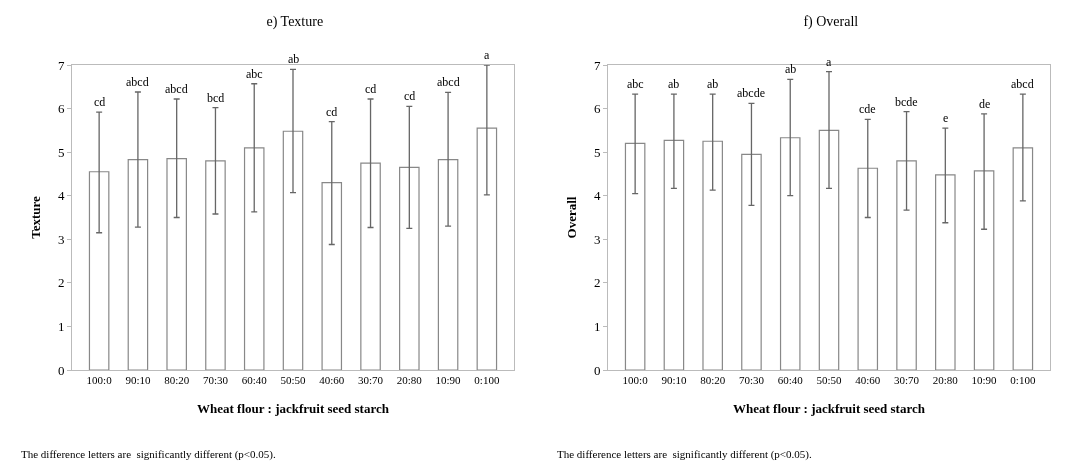 The height and width of the screenshot is (465, 1072). Describe the element at coordinates (946, 118) in the screenshot. I see `annotation: e` at that location.